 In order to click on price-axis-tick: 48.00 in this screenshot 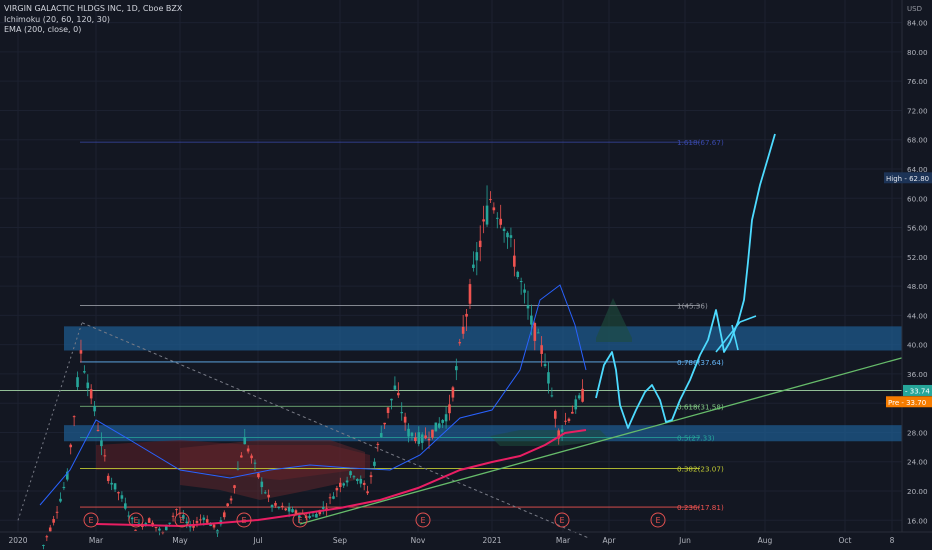, I will do `click(917, 286)`.